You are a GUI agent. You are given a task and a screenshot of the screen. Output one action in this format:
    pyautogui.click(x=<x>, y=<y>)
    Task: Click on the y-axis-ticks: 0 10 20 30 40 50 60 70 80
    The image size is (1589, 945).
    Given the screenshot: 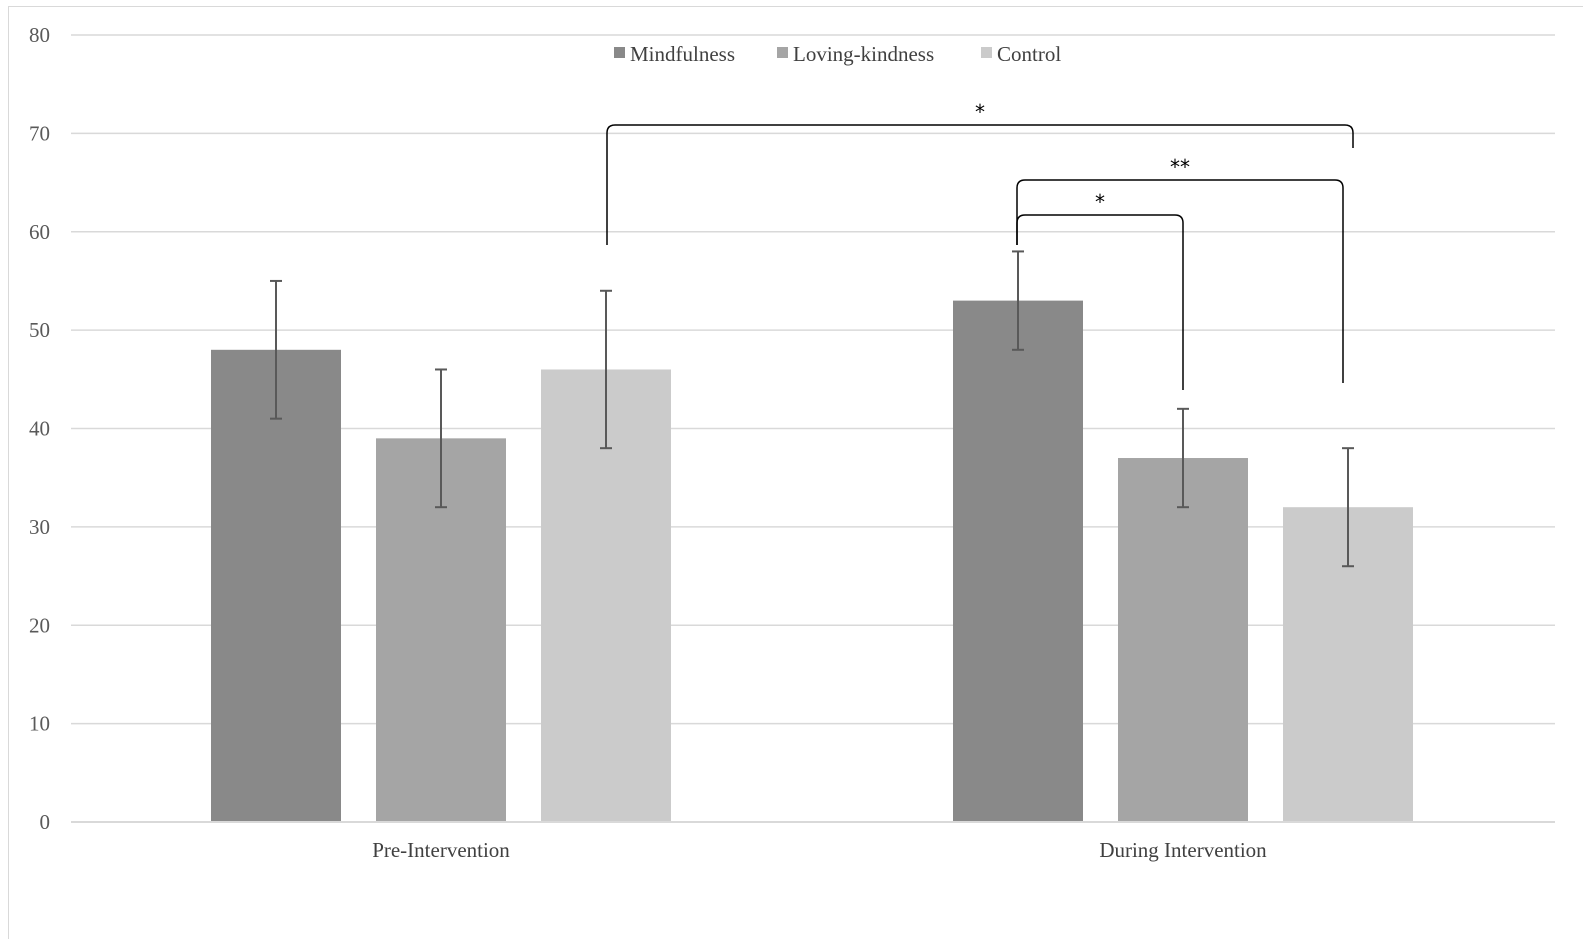 What is the action you would take?
    pyautogui.click(x=39, y=428)
    